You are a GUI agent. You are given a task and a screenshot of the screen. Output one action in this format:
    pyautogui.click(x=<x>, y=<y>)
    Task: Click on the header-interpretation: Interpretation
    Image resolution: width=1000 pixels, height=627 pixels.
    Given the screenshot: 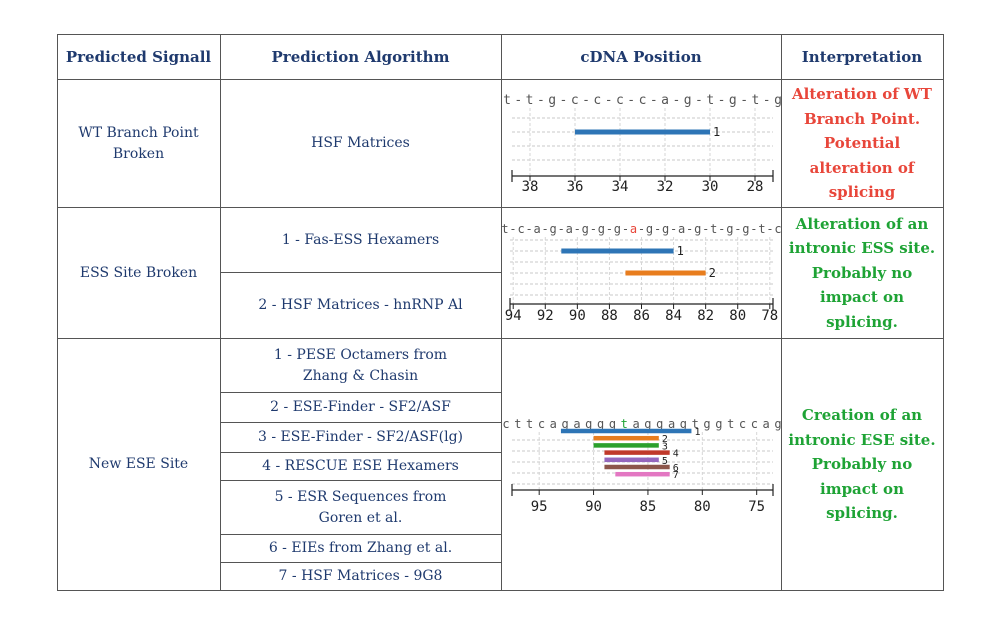 What is the action you would take?
    pyautogui.click(x=862, y=56)
    